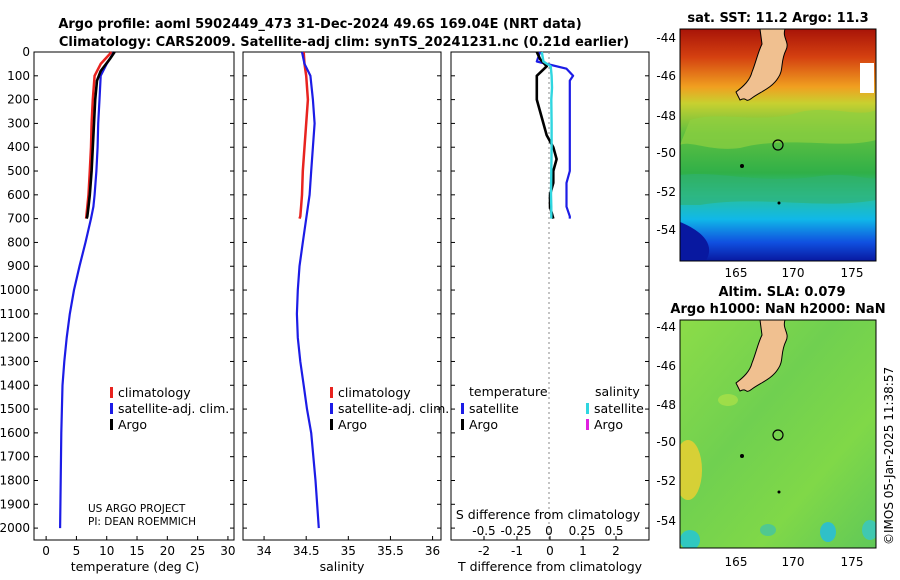  Describe the element at coordinates (18, 242) in the screenshot. I see `depth-tick-label: 800` at that location.